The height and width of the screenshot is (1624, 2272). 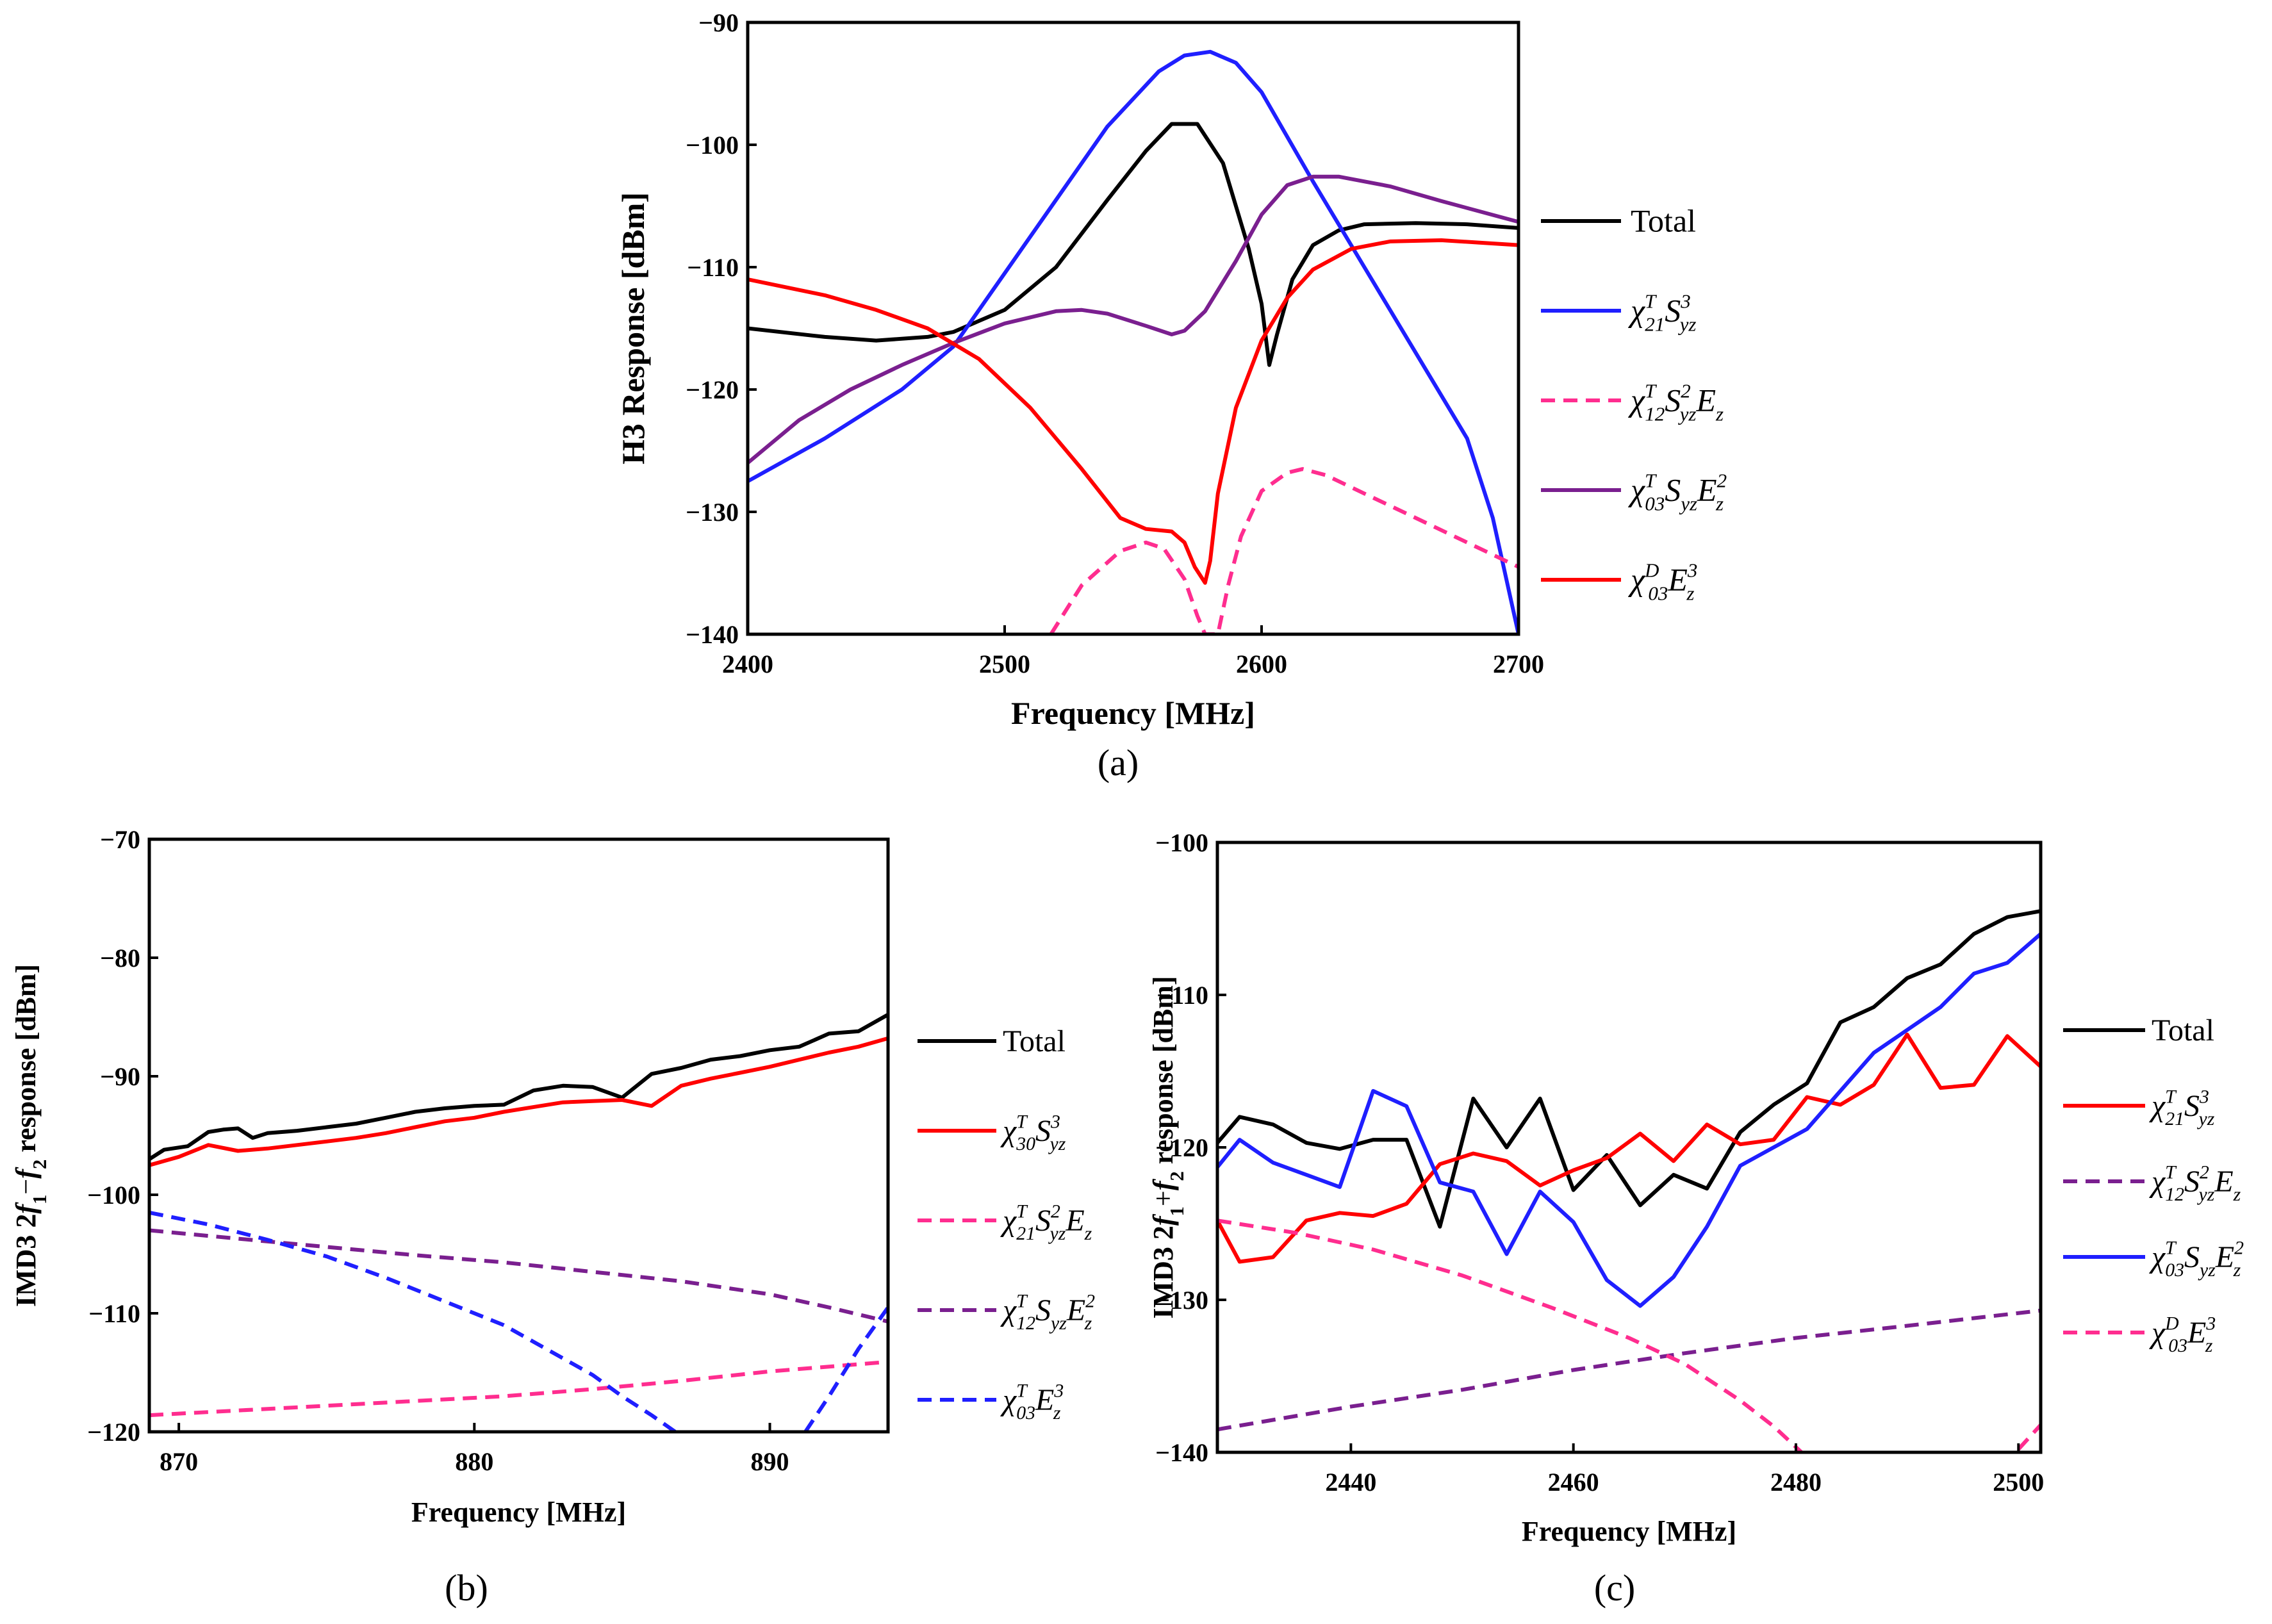 I want to click on x-tick-label: 2460, so click(x=1574, y=1482).